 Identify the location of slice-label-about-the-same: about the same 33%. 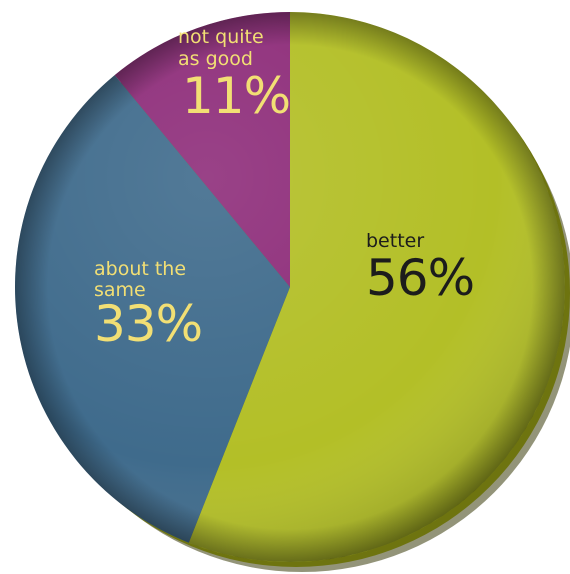
(154, 305).